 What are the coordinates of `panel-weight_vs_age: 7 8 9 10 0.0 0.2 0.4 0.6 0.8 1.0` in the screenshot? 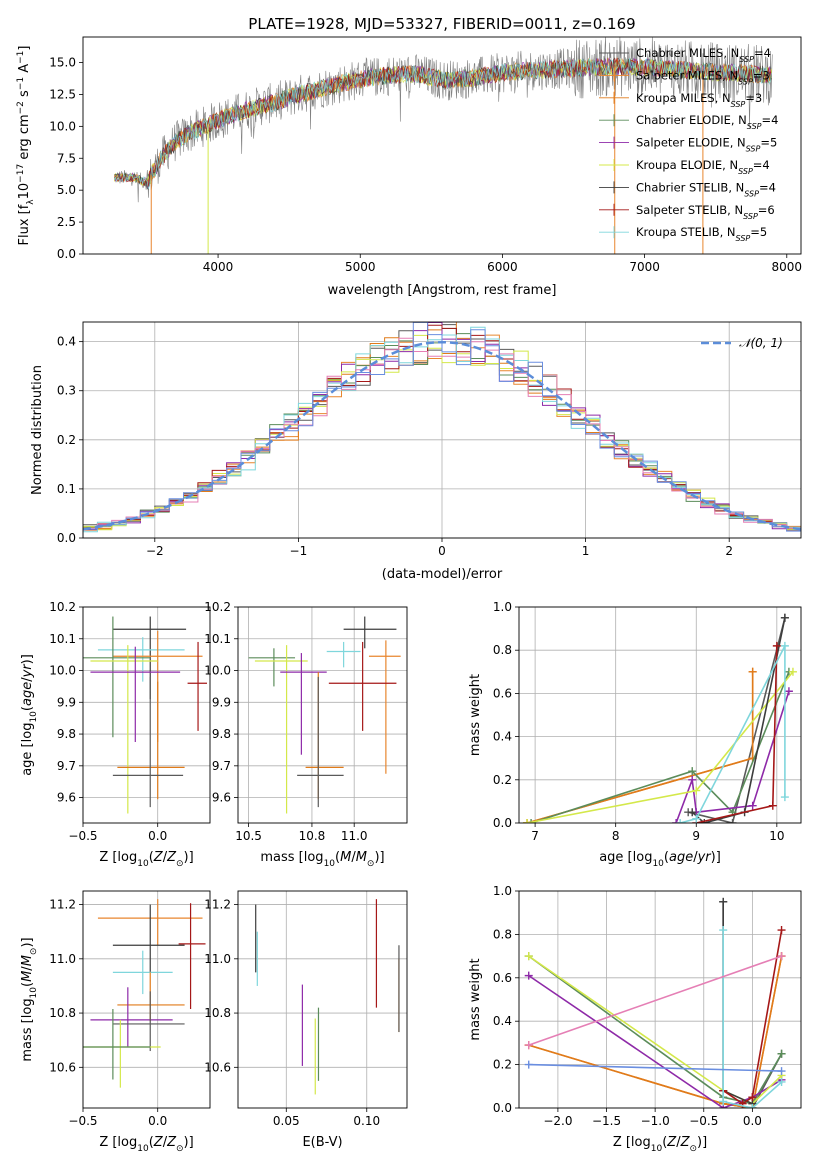 It's located at (647, 721).